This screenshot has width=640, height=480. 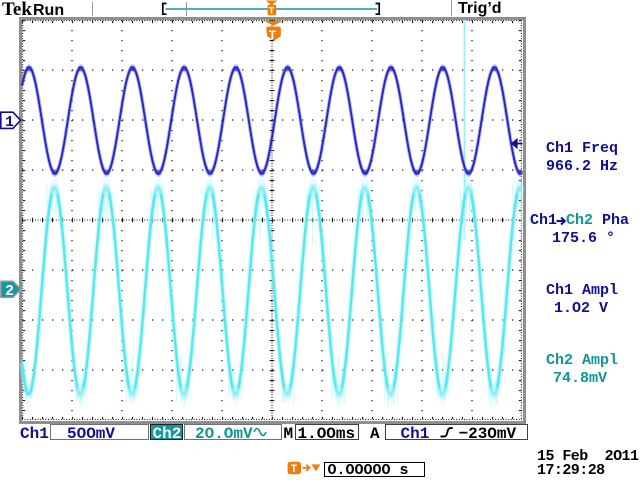 What do you see at coordinates (9, 291) in the screenshot?
I see `svg-text: 2` at bounding box center [9, 291].